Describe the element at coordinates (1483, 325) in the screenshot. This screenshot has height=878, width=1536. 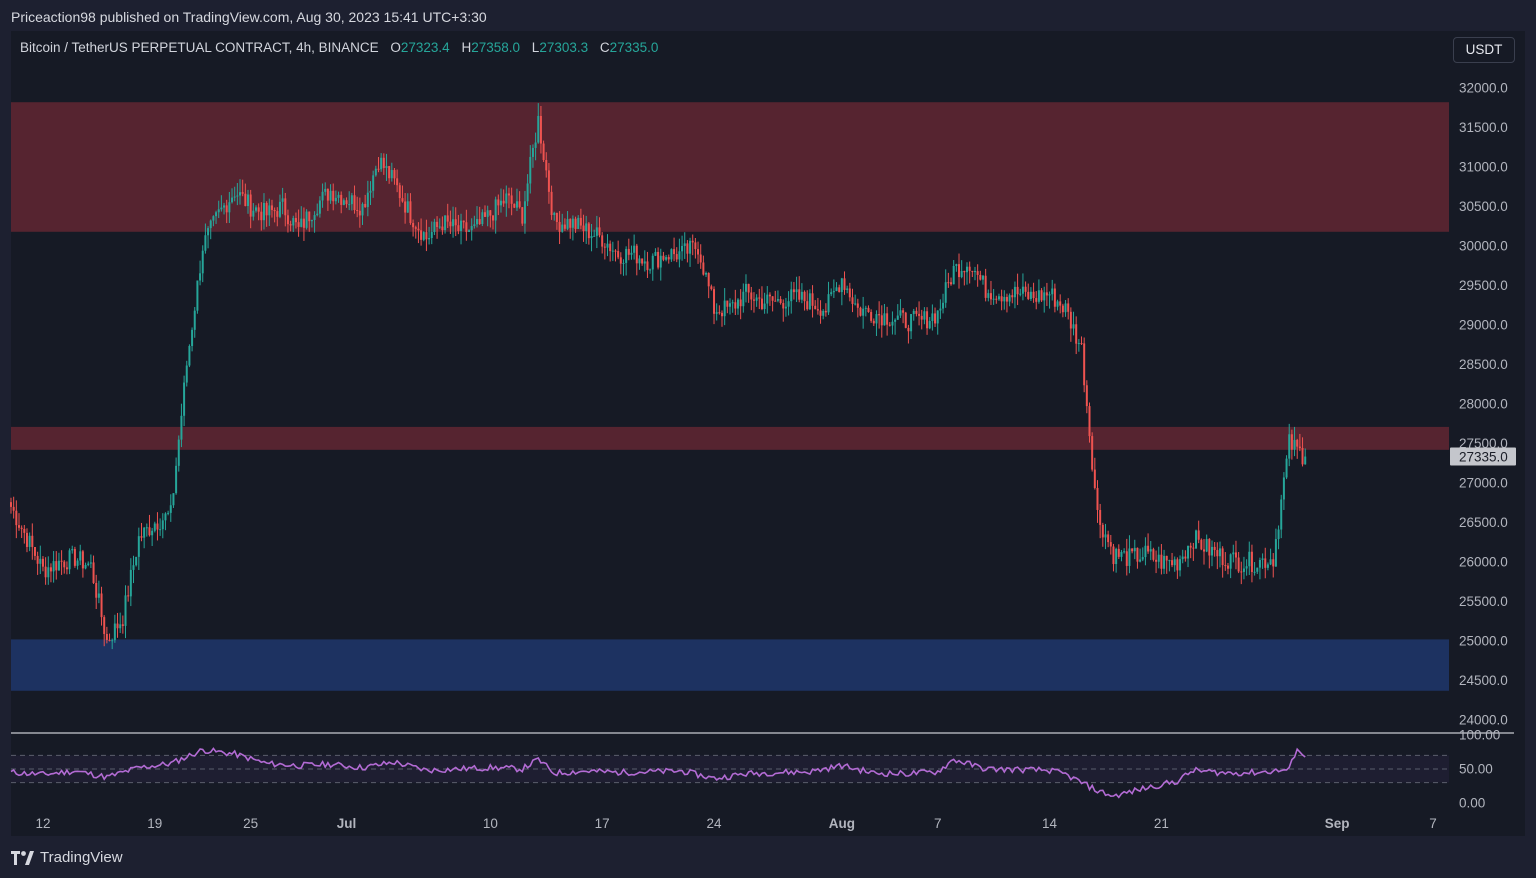
I see `price-tick-label: 29000.0` at that location.